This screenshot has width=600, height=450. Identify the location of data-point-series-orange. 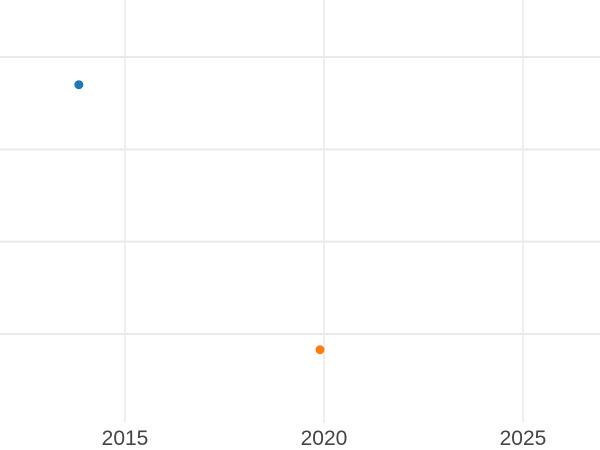
(320, 350).